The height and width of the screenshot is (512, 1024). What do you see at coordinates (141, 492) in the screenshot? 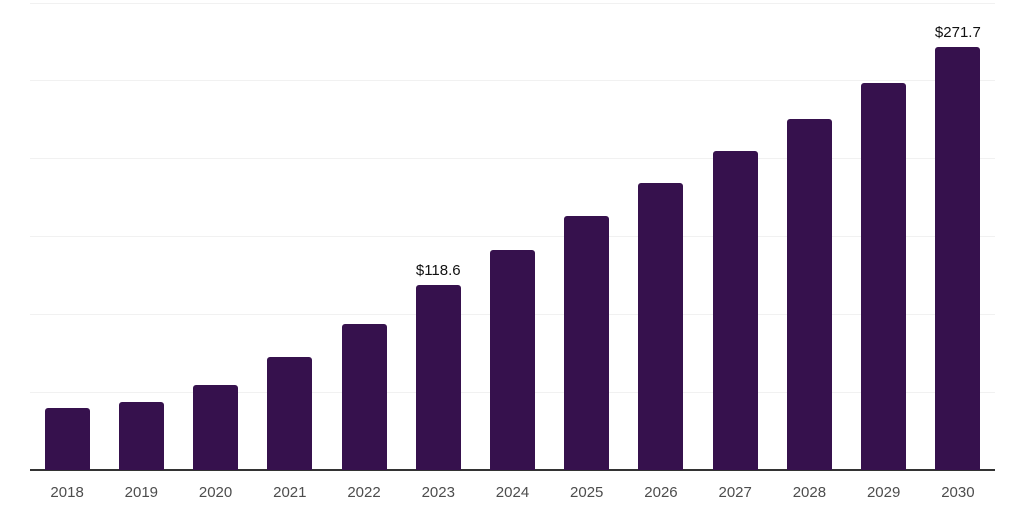
I see `x-tick-label-2019: 2019` at bounding box center [141, 492].